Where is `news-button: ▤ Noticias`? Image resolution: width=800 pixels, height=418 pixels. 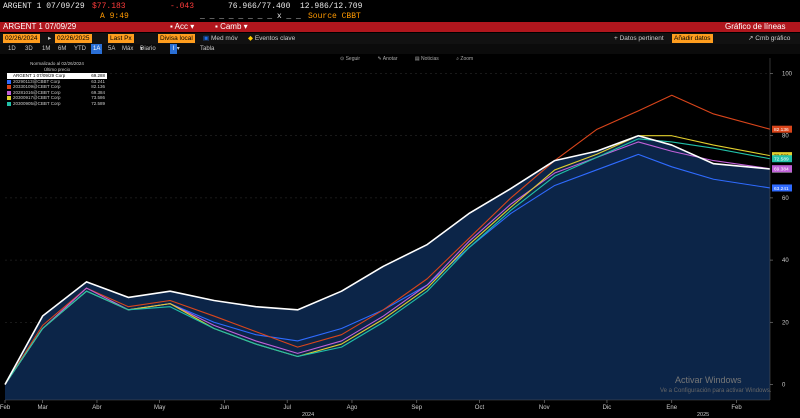 news-button: ▤ Noticias is located at coordinates (426, 59).